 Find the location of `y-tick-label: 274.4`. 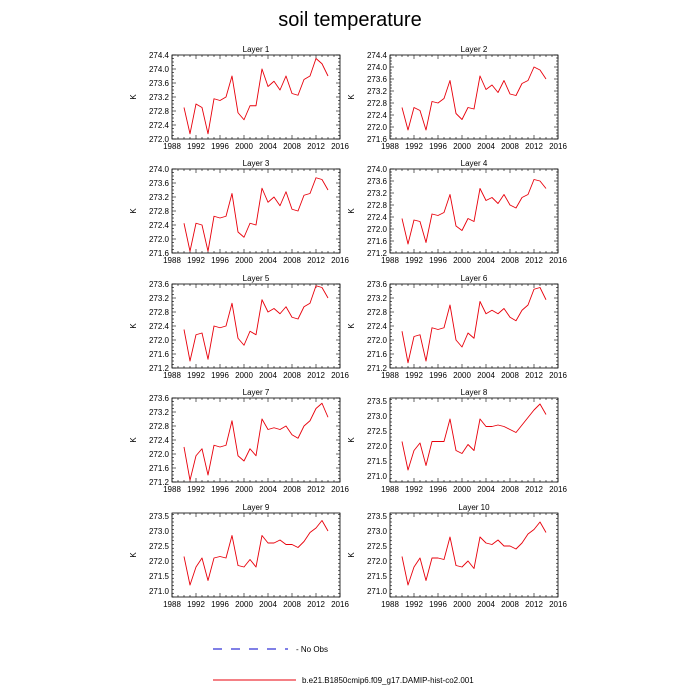

y-tick-label: 274.4 is located at coordinates (377, 55).